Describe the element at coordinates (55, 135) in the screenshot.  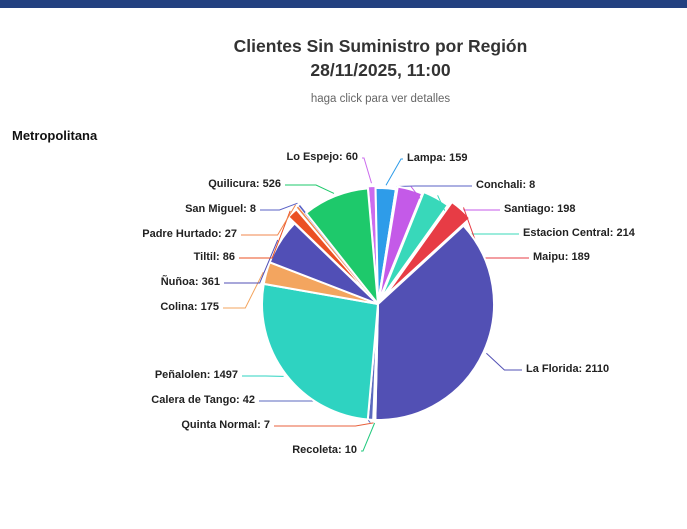
I see `series-label-metropolitana: Metropolitana` at that location.